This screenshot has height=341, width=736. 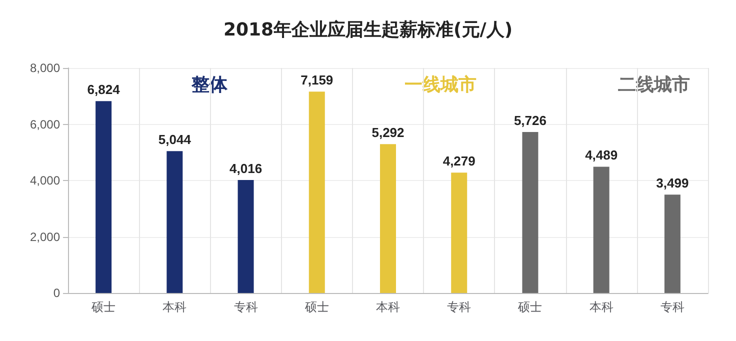 I want to click on data-label: 5,726, so click(x=530, y=120).